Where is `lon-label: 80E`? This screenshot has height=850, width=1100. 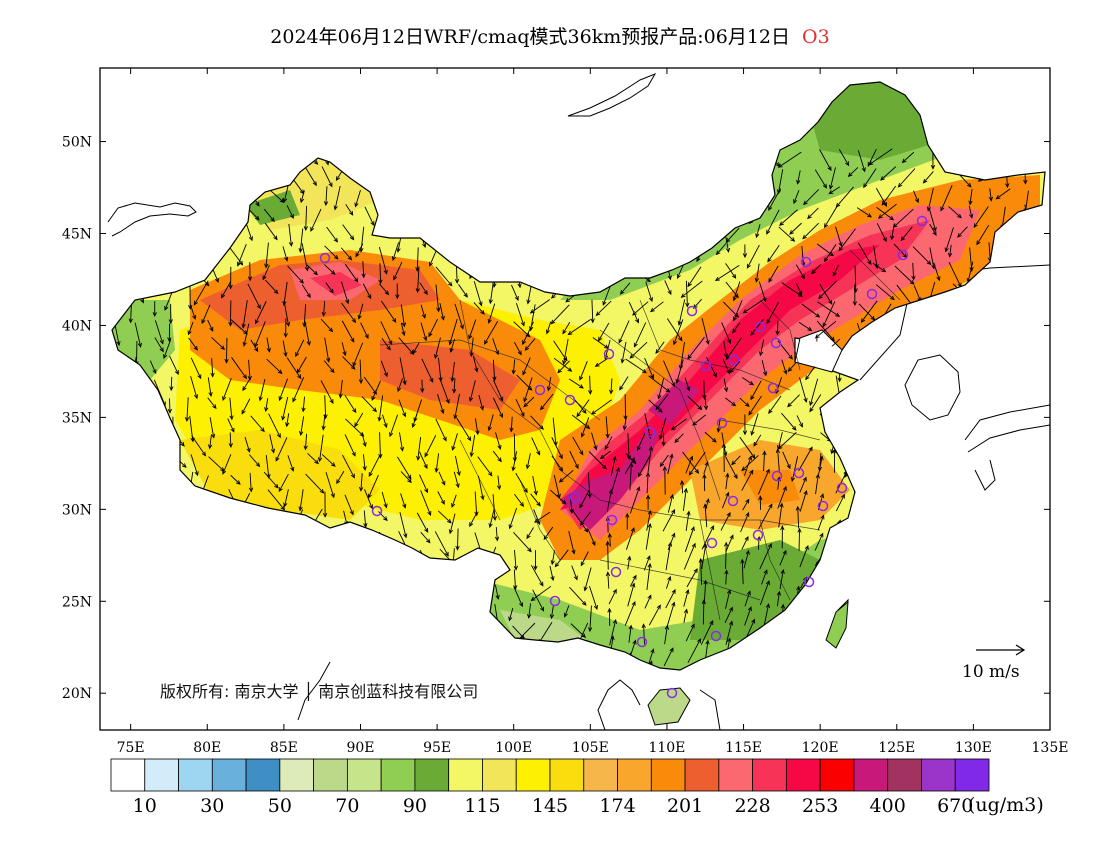 lon-label: 80E is located at coordinates (207, 748).